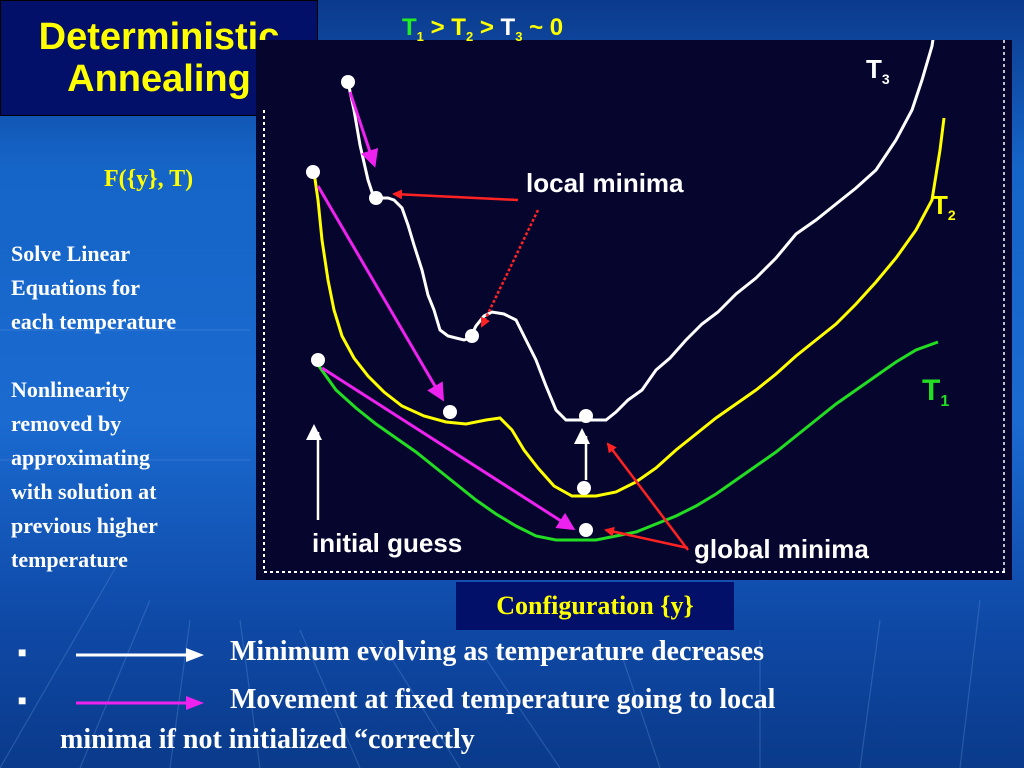 The image size is (1024, 768). What do you see at coordinates (519, 36) in the screenshot?
I see `header-s3: 3` at bounding box center [519, 36].